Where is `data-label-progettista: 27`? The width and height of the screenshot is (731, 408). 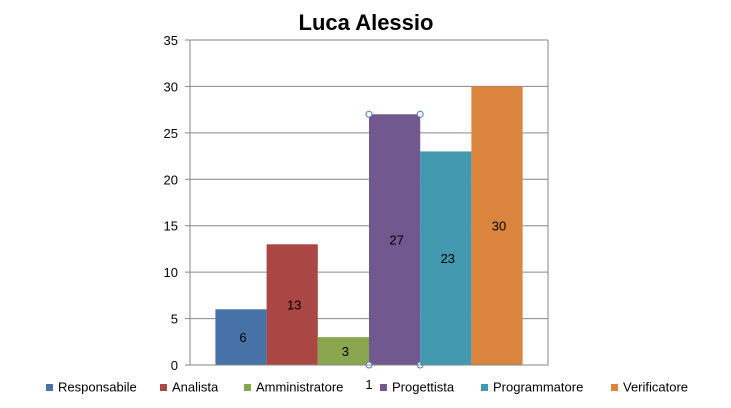
data-label-progettista: 27 is located at coordinates (396, 240).